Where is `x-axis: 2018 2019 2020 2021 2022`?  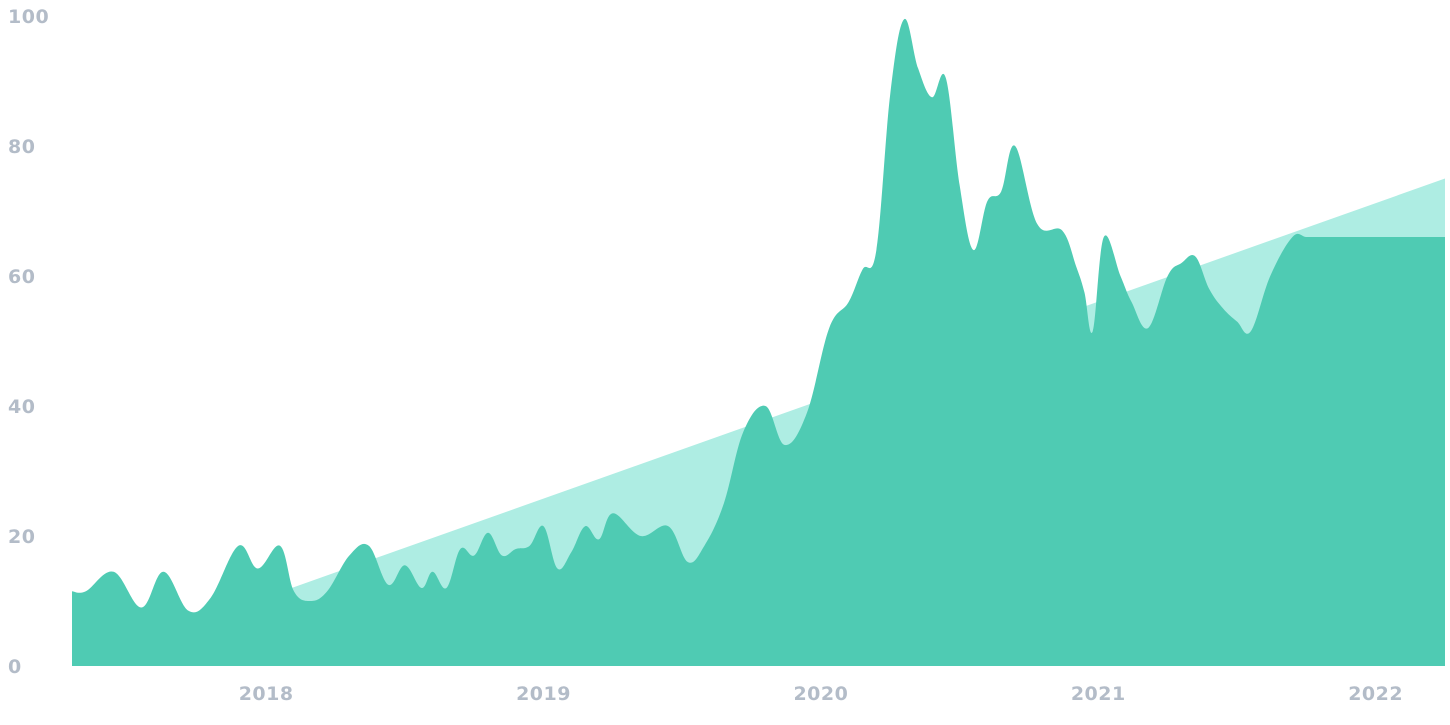 x-axis: 2018 2019 2020 2021 2022 is located at coordinates (821, 694).